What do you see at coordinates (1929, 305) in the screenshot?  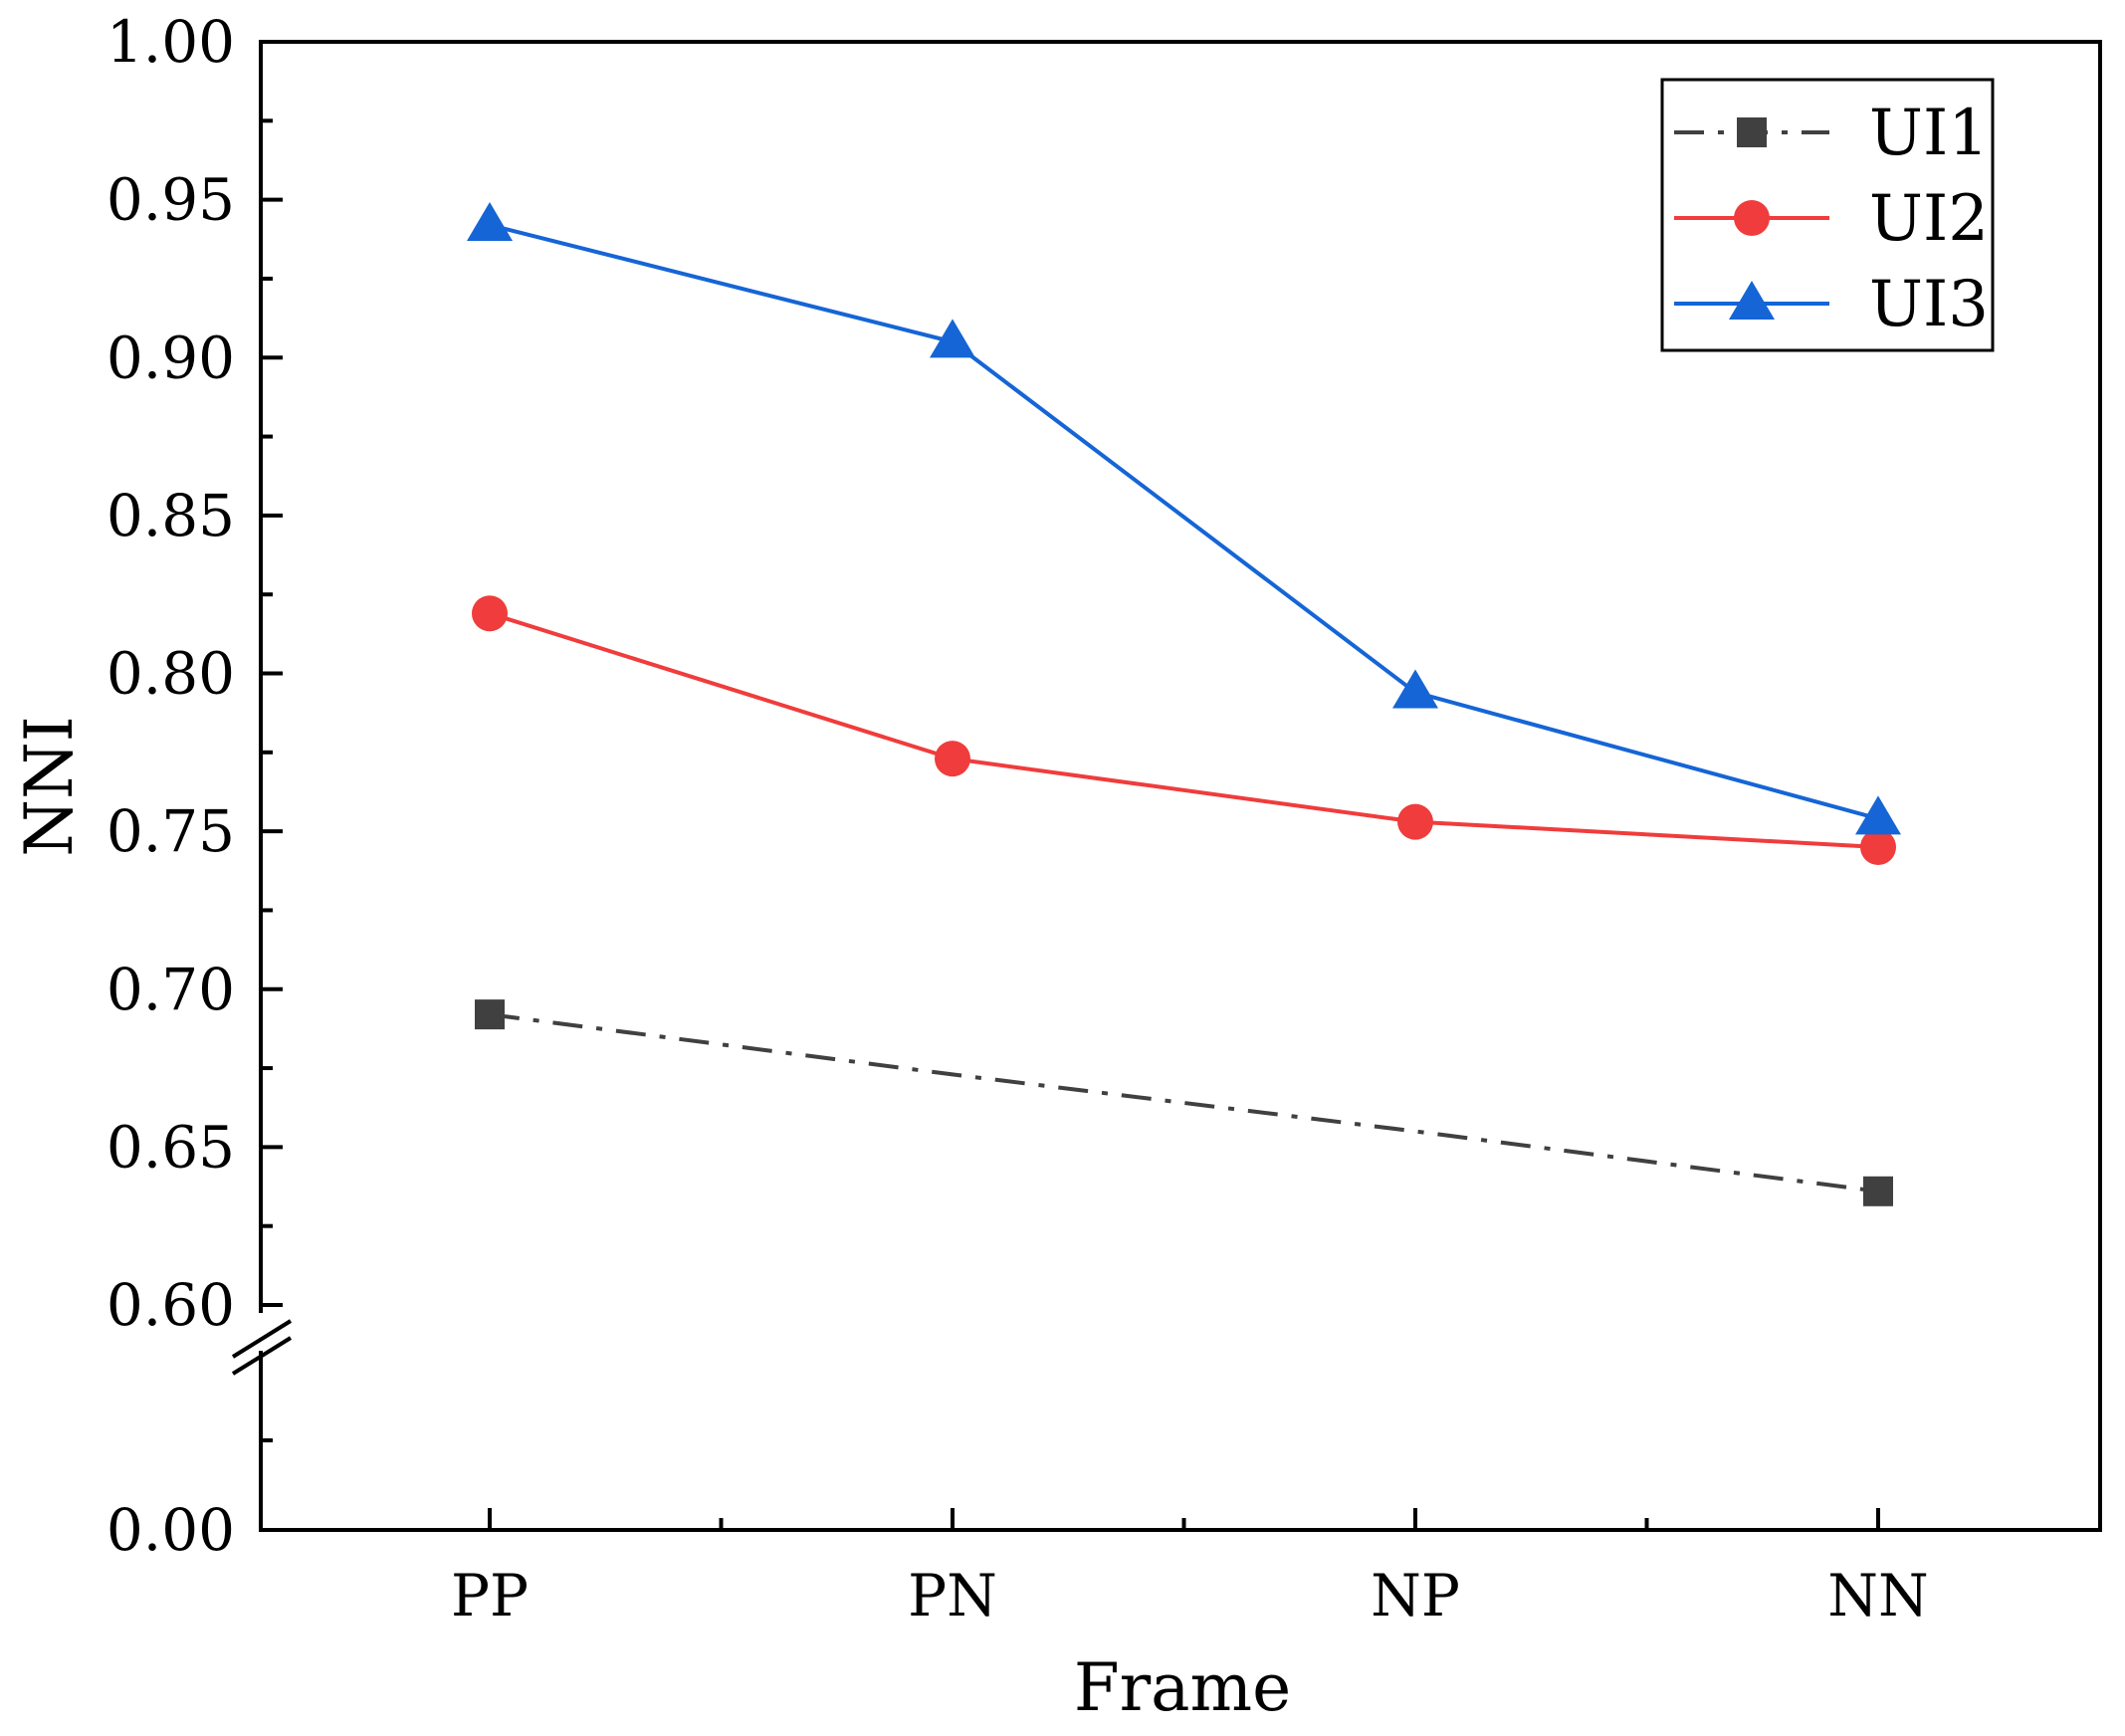 I see `legend-label-ui3: UI3` at bounding box center [1929, 305].